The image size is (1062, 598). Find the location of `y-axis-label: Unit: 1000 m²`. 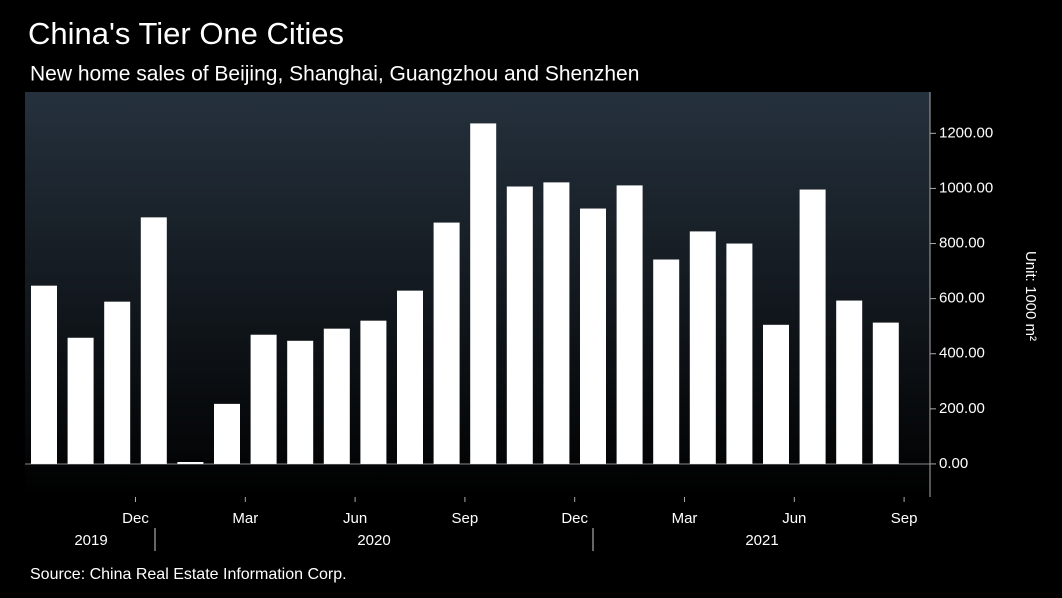

y-axis-label: Unit: 1000 m² is located at coordinates (1030, 296).